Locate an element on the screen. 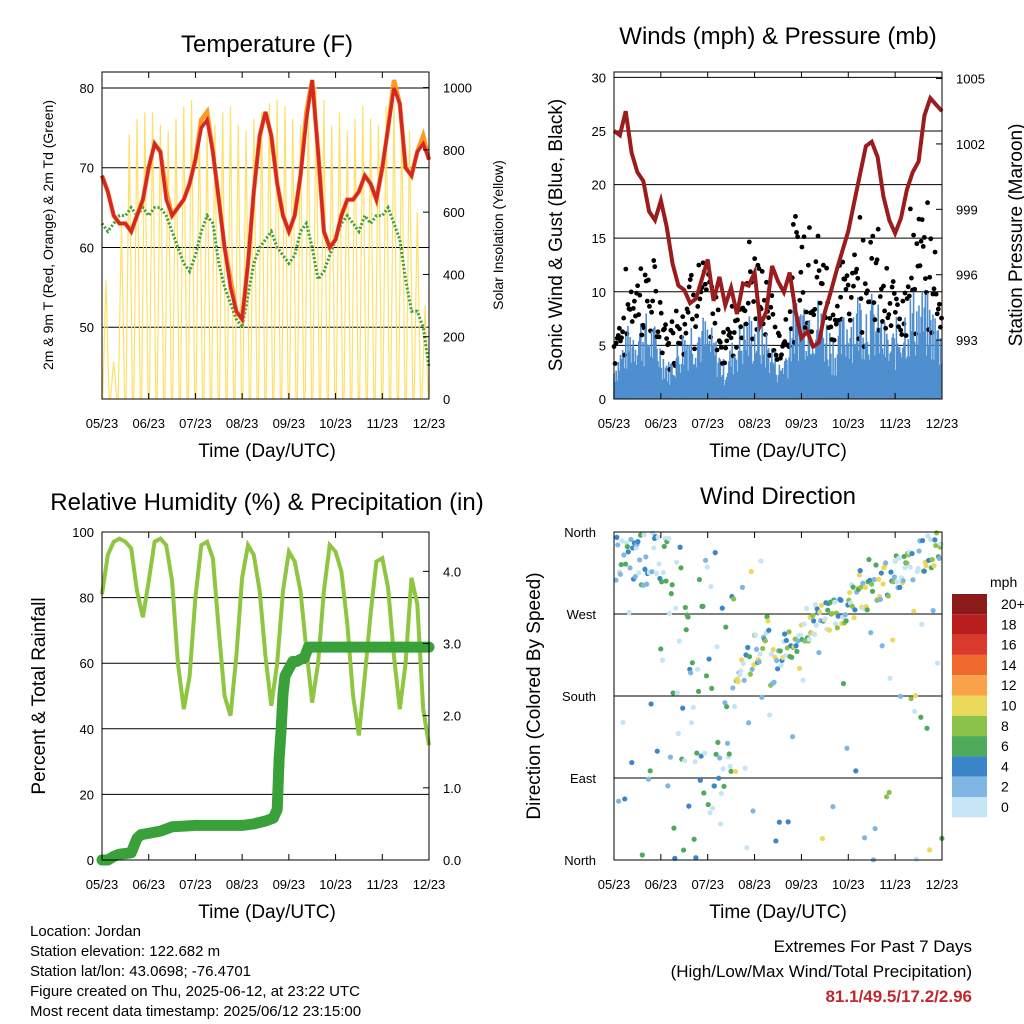 This screenshot has height=1024, width=1024. legend-label: 18 is located at coordinates (1009, 624).